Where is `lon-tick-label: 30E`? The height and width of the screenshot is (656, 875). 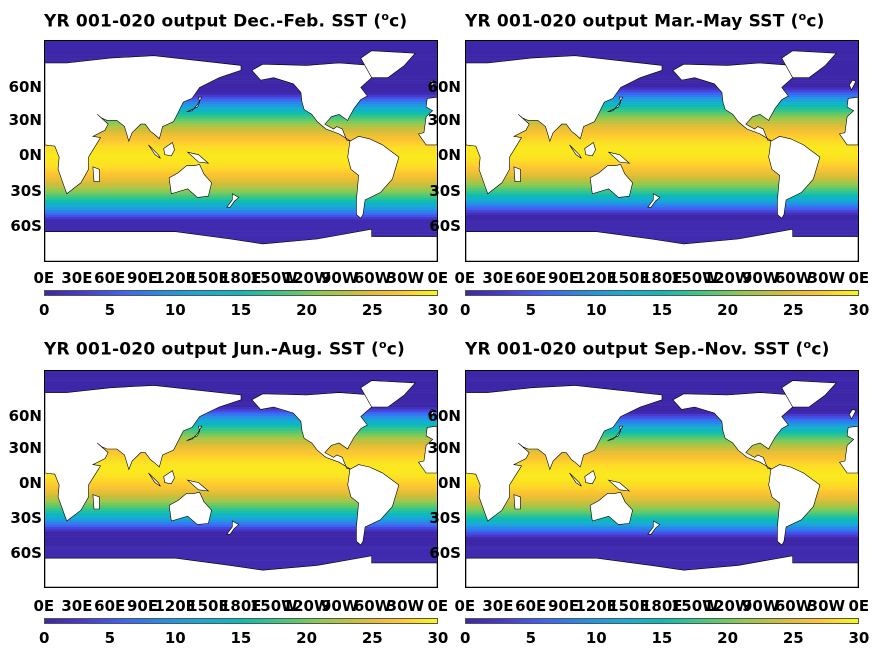 lon-tick-label: 30E is located at coordinates (498, 606).